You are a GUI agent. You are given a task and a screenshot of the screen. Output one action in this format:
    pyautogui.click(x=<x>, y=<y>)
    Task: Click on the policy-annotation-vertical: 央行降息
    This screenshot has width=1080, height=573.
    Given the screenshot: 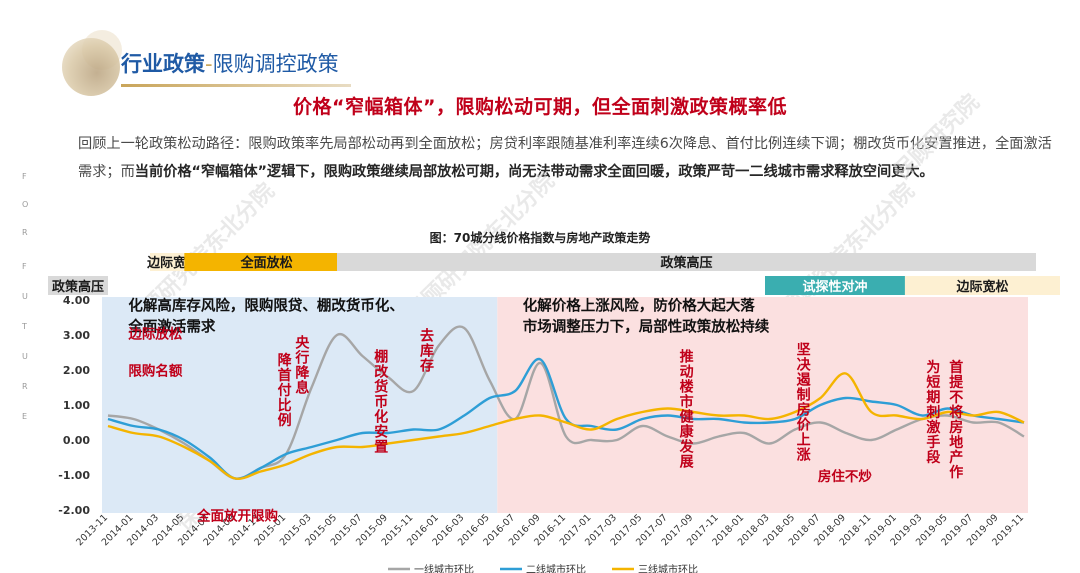 What is the action you would take?
    pyautogui.click(x=301, y=364)
    